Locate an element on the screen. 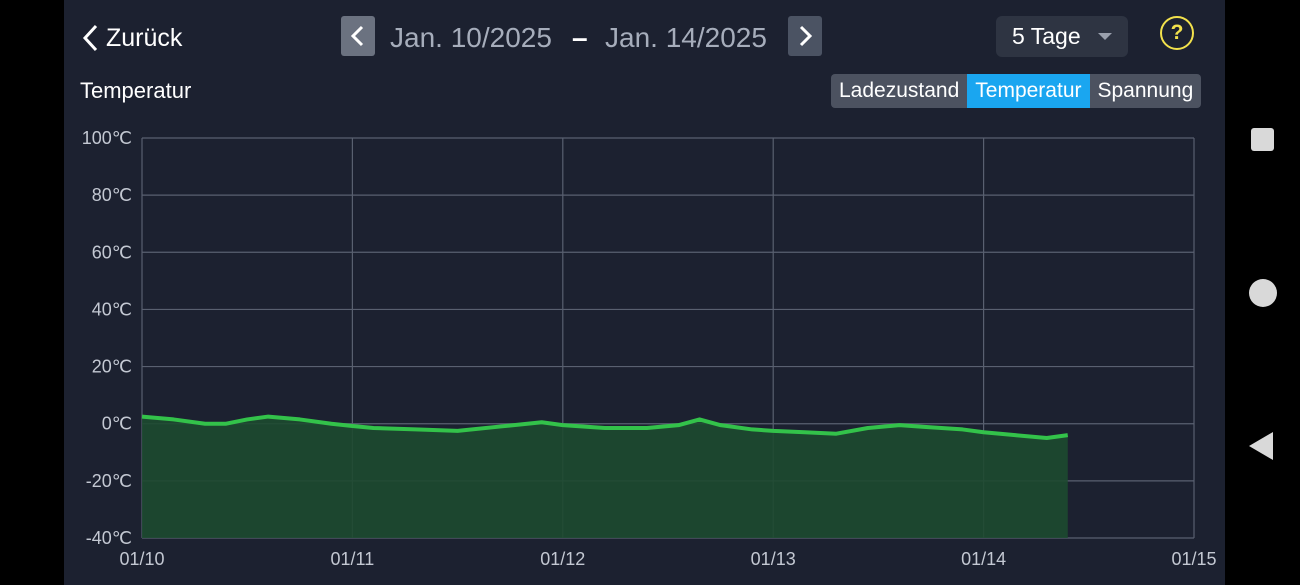 This screenshot has height=585, width=1300. chevron-right-icon is located at coordinates (806, 36).